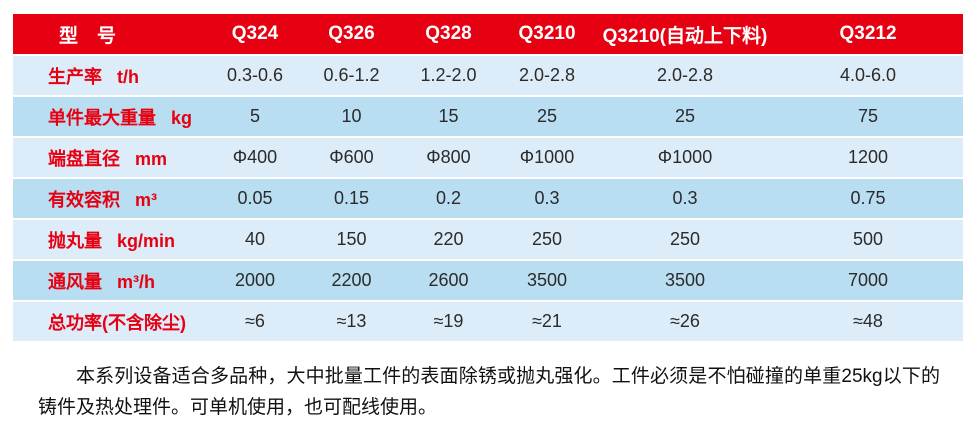 This screenshot has height=424, width=978. Describe the element at coordinates (136, 281) in the screenshot. I see `row-unit: m³/h` at that location.